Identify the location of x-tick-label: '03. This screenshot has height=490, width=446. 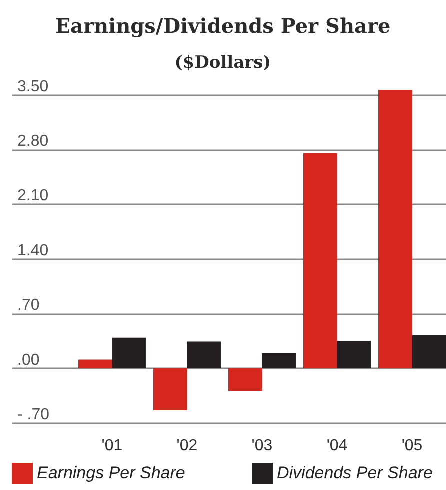
(262, 446).